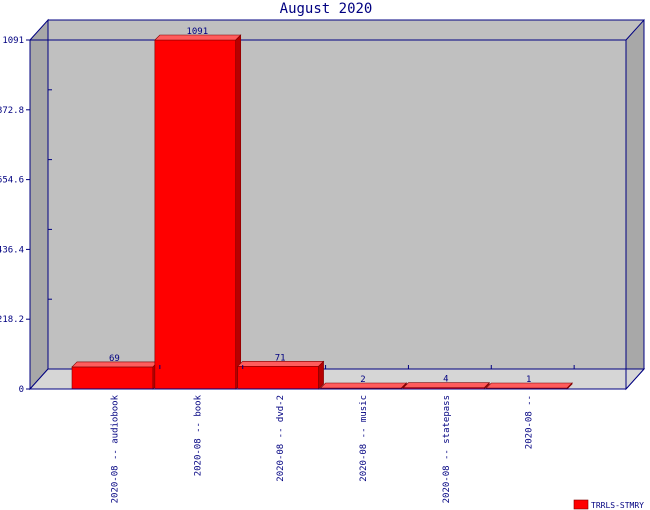 This screenshot has width=650, height=510. Describe the element at coordinates (280, 358) in the screenshot. I see `data-label: 71` at that location.